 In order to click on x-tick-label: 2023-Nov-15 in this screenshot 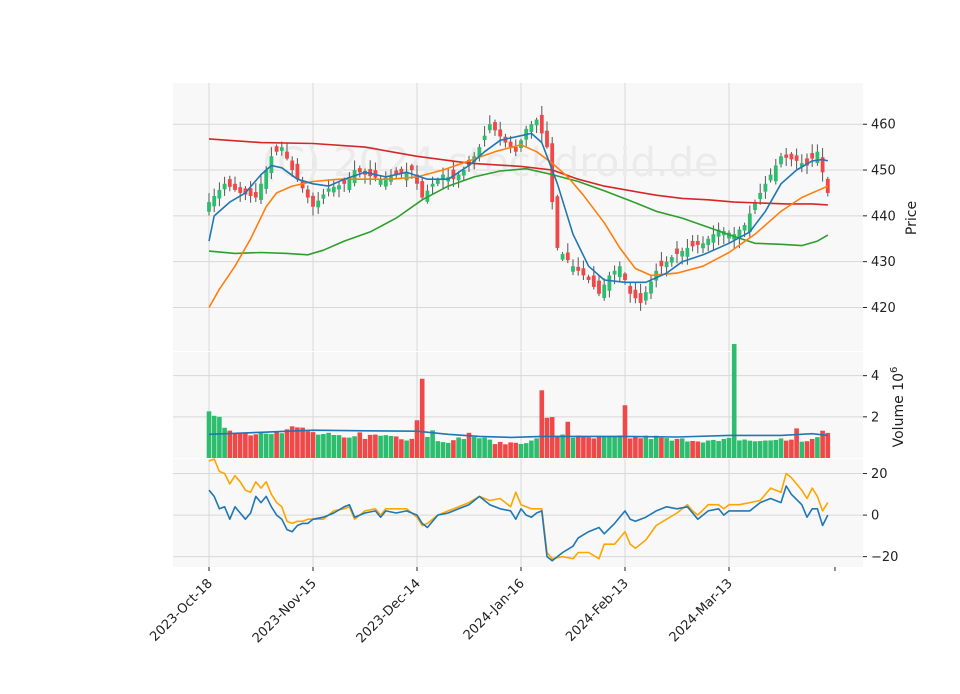, I will do `click(285, 611)`.